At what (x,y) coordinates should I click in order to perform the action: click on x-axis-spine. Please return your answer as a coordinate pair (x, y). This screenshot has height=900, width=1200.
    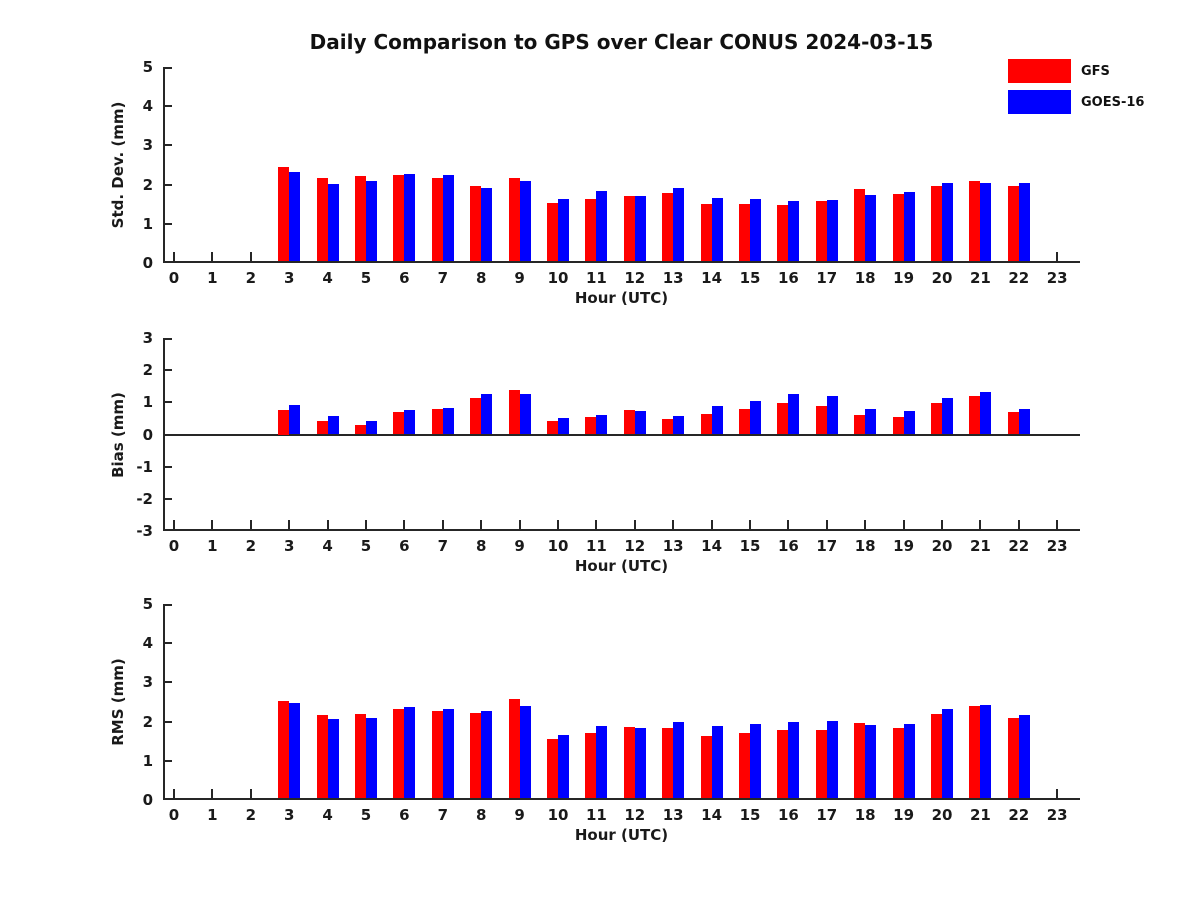
    Looking at the image, I should click on (621, 262).